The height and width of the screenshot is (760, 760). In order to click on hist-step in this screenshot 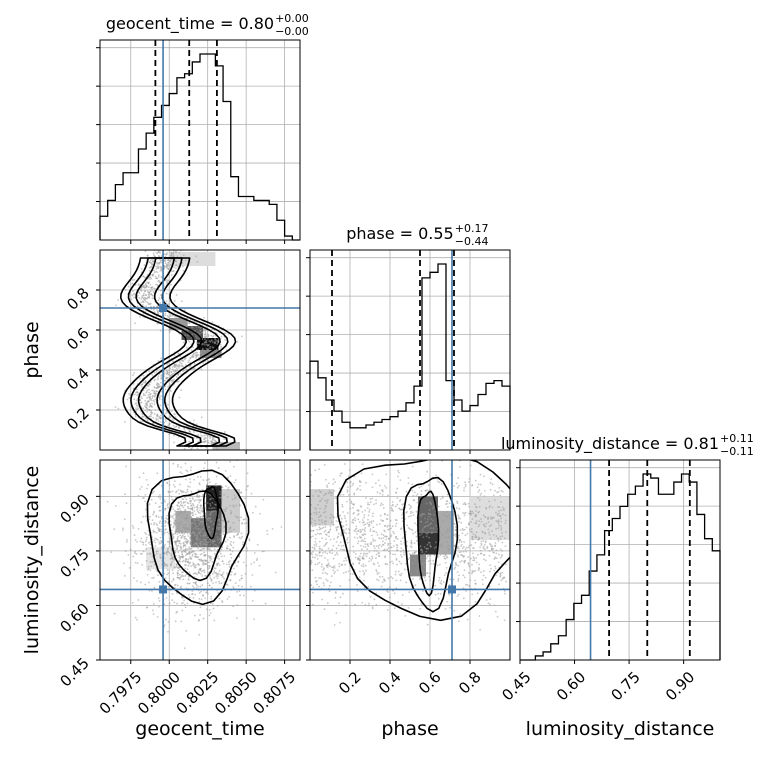, I will do `click(620, 567)`.